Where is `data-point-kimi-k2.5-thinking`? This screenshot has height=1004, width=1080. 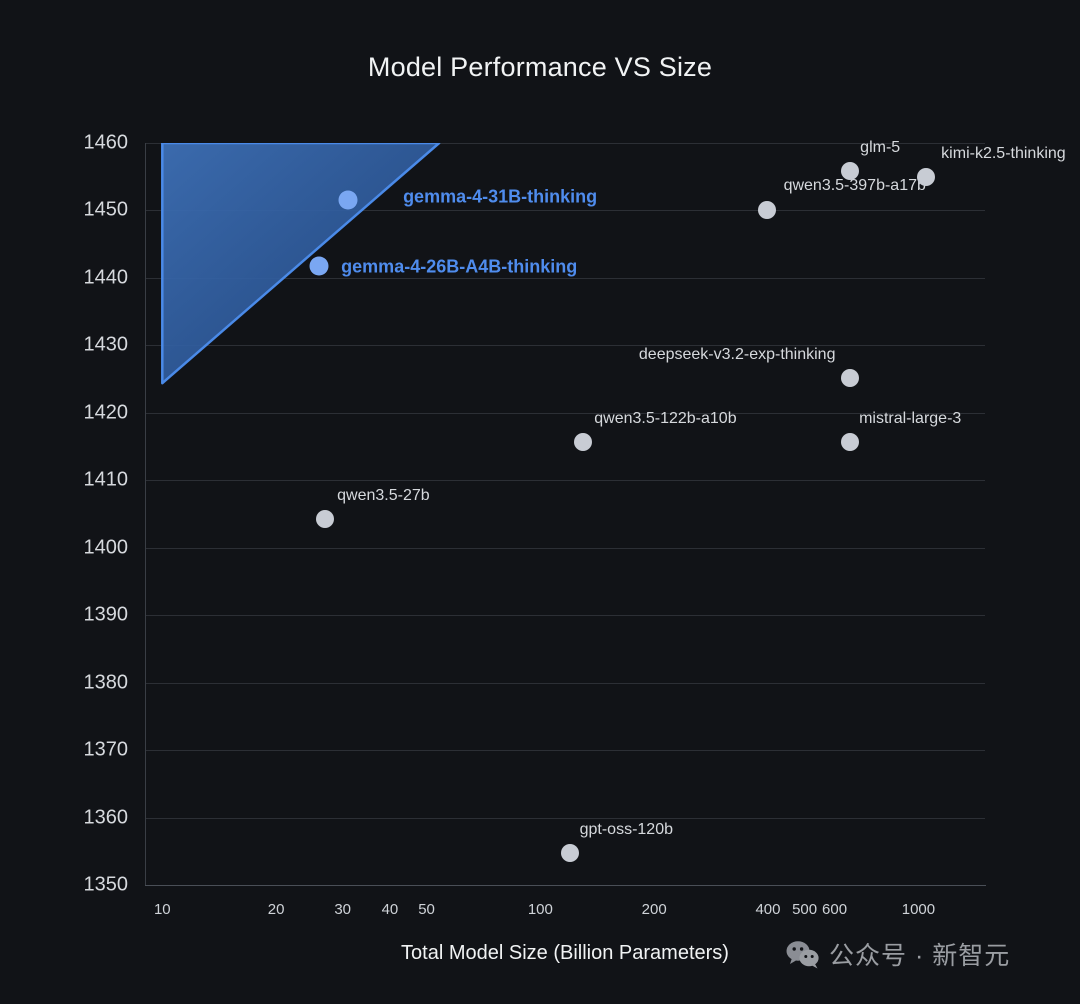
data-point-kimi-k2.5-thinking is located at coordinates (926, 176).